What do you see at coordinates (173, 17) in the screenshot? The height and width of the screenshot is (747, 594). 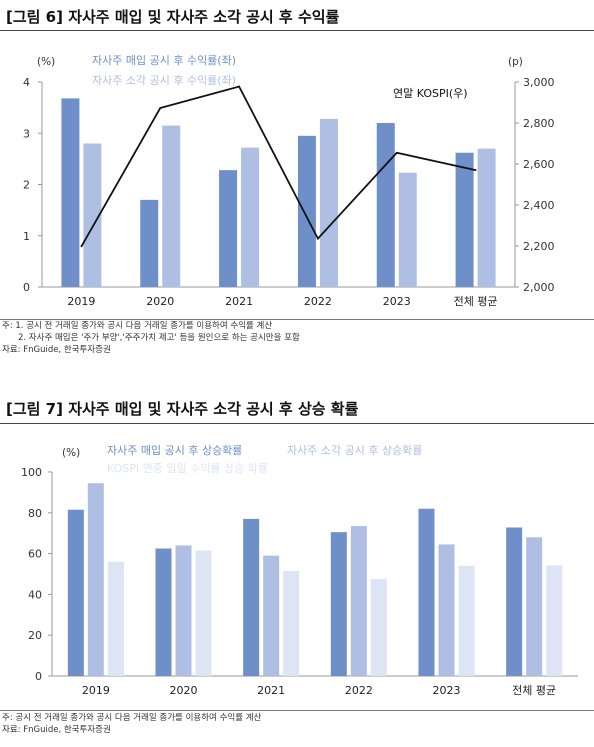 I see `figure-6-title: [그림 6] 자사주 매입 및 자사주 소각 공시 후 수익률` at bounding box center [173, 17].